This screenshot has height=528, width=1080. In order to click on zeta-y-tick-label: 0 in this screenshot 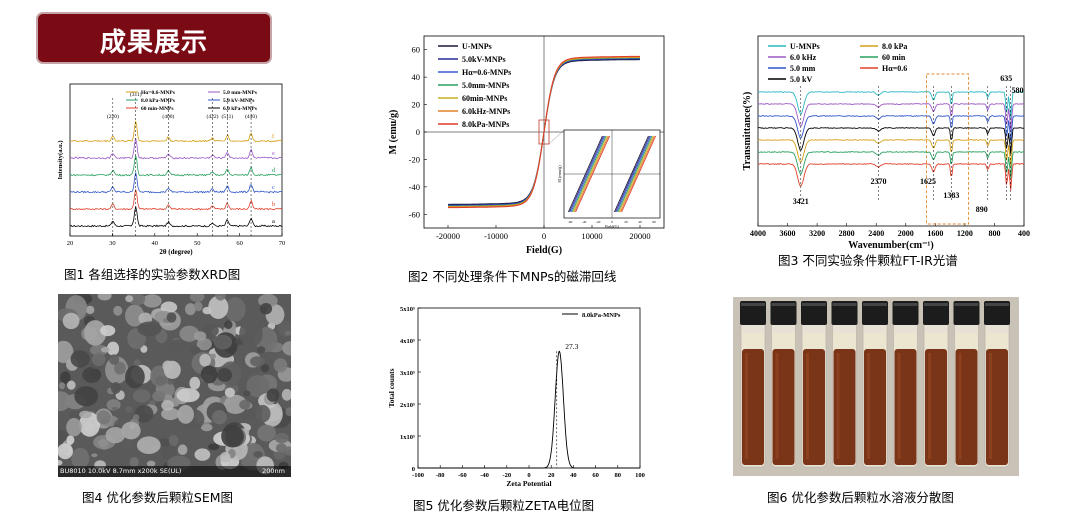, I will do `click(413, 469)`.